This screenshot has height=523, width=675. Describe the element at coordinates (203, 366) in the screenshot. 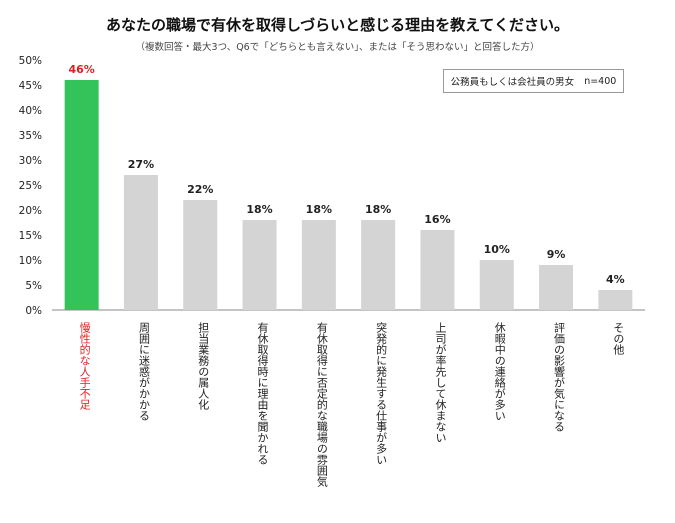

I see `category-label: 担当業務の属人化` at that location.